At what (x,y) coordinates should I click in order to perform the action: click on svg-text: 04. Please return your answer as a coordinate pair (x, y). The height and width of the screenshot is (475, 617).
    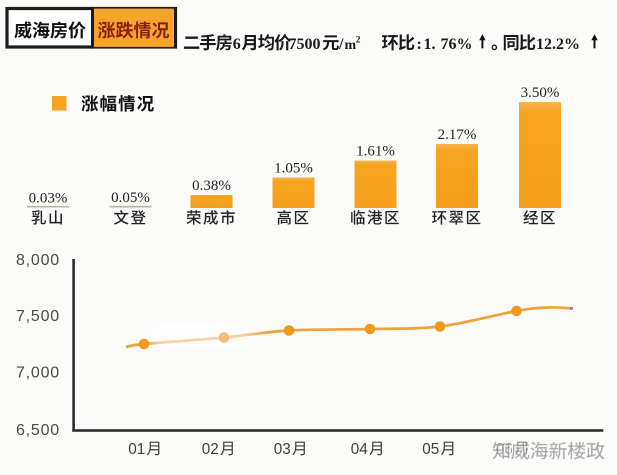
    Looking at the image, I should click on (360, 449).